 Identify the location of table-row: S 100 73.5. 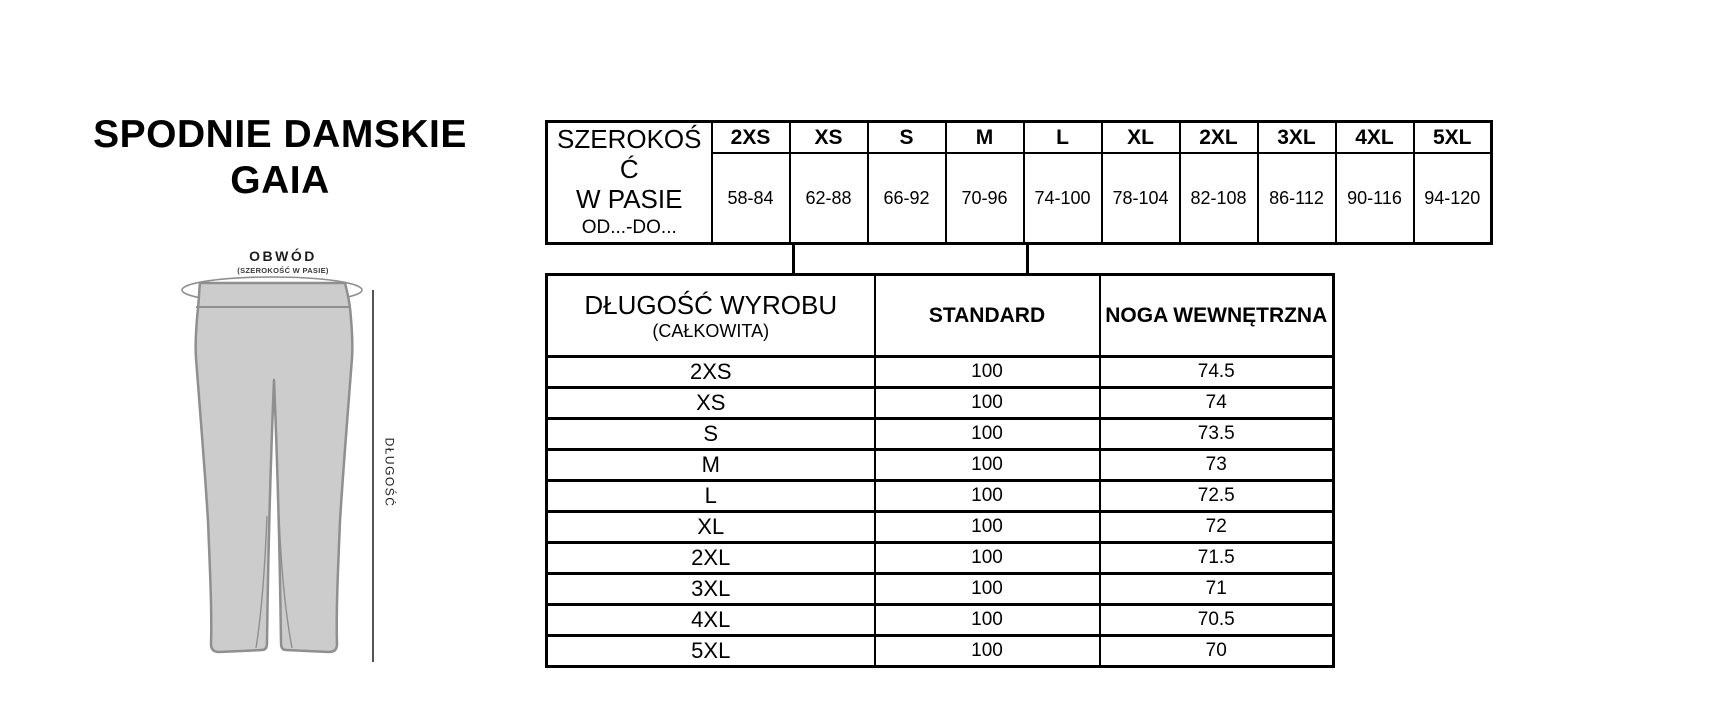
(940, 434).